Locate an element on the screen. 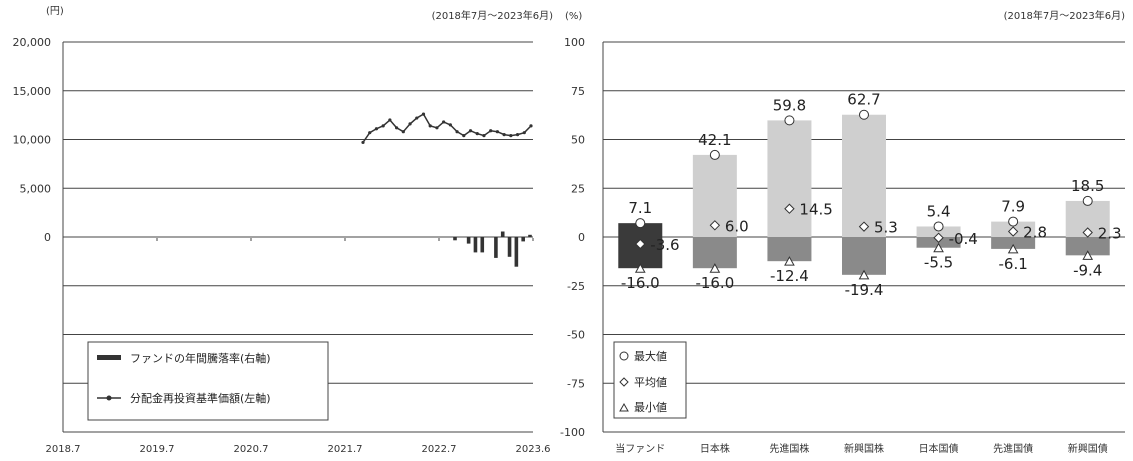  min-value-label: -9.4 is located at coordinates (1087, 270).